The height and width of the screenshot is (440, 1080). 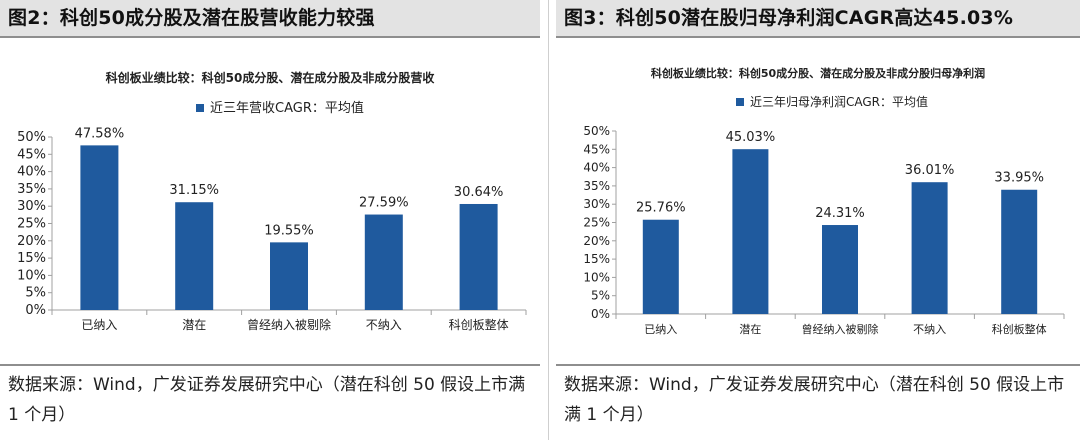 What do you see at coordinates (1019, 178) in the screenshot?
I see `bar-value-label: 33.95%` at bounding box center [1019, 178].